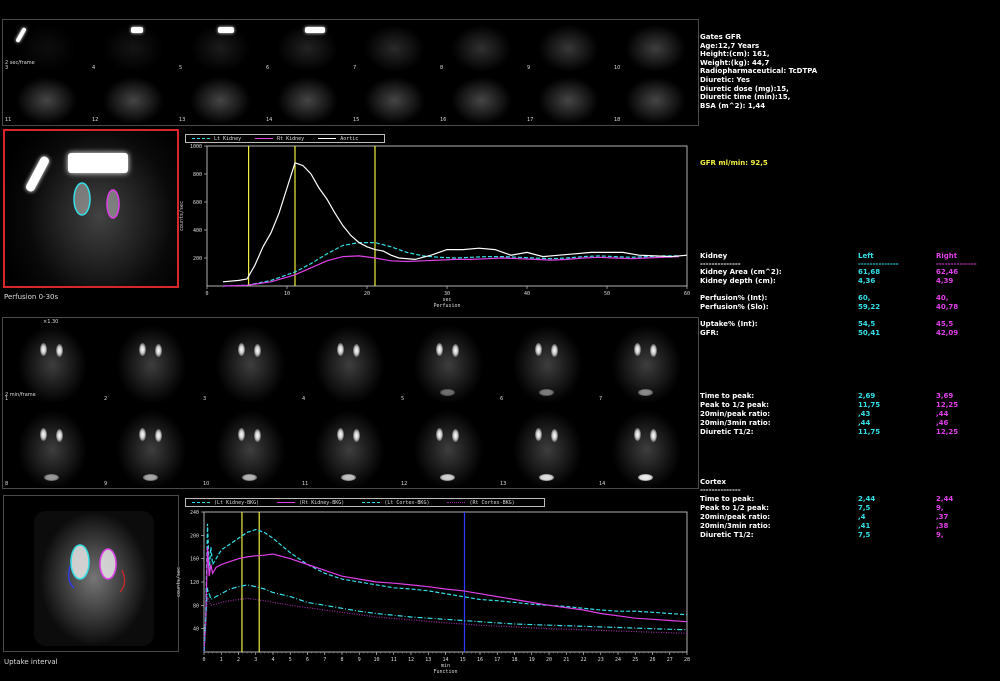 This screenshot has height=681, width=1000. I want to click on perfusion-frame: 17, so click(568, 98).